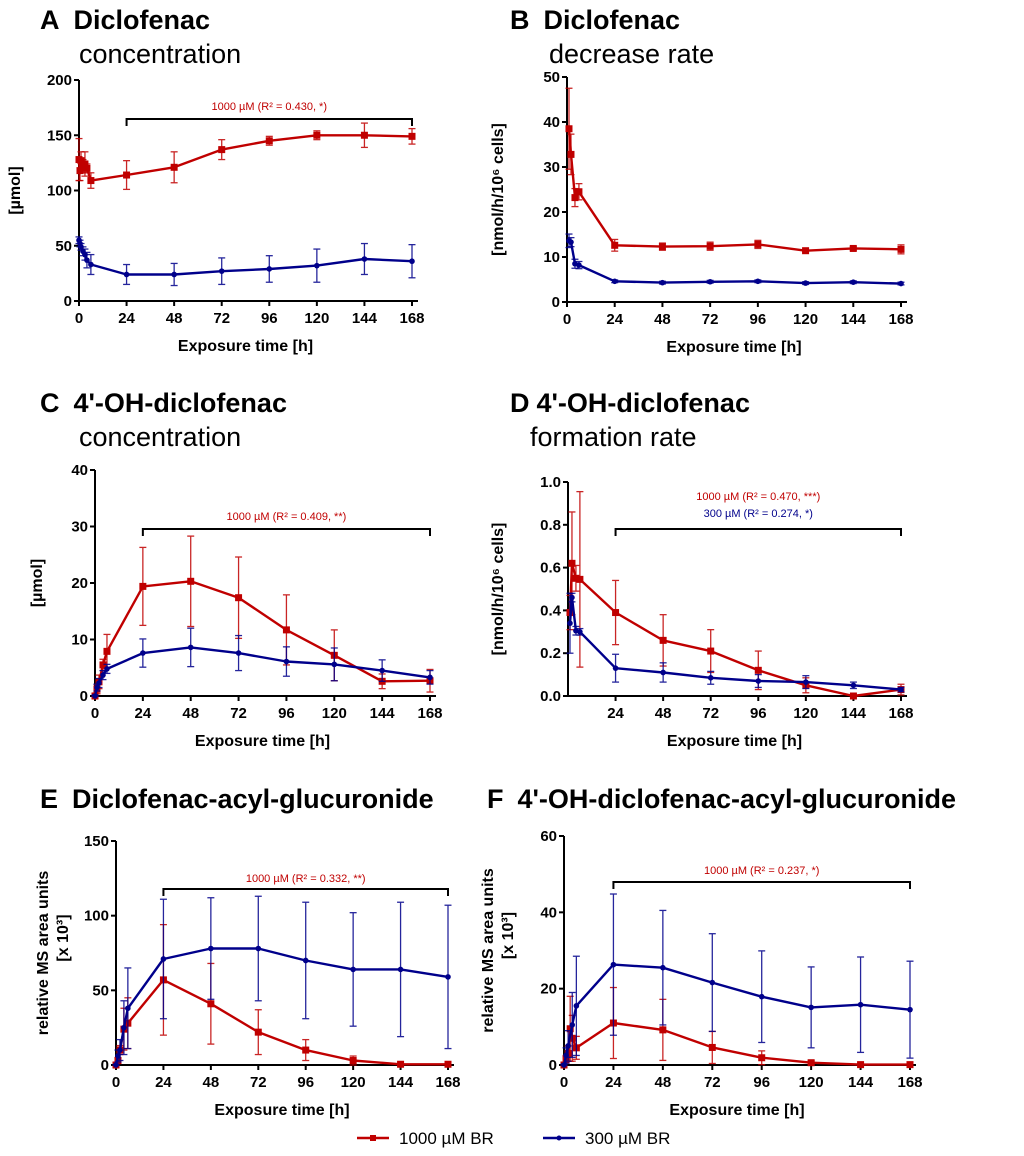 The image size is (1024, 1156). Describe the element at coordinates (550, 482) in the screenshot. I see `y-tick-label: 1.0` at that location.